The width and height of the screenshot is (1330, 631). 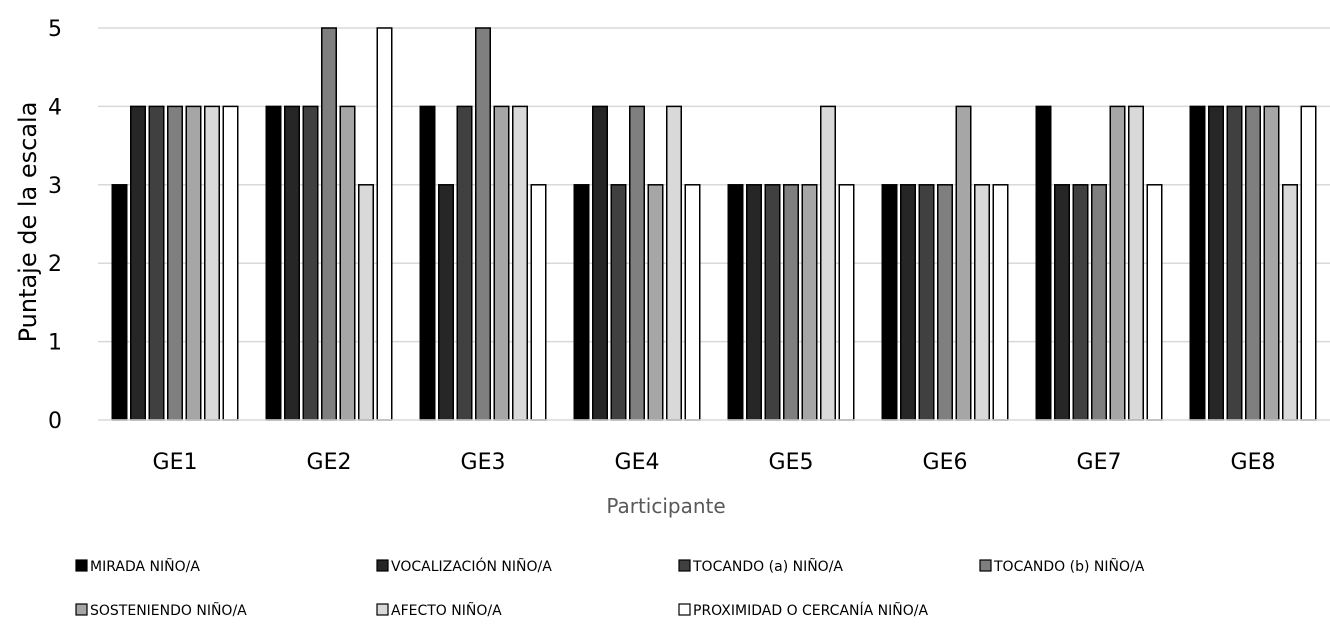 What do you see at coordinates (145, 566) in the screenshot?
I see `legend-label: MIRADA NIÑO/A` at bounding box center [145, 566].